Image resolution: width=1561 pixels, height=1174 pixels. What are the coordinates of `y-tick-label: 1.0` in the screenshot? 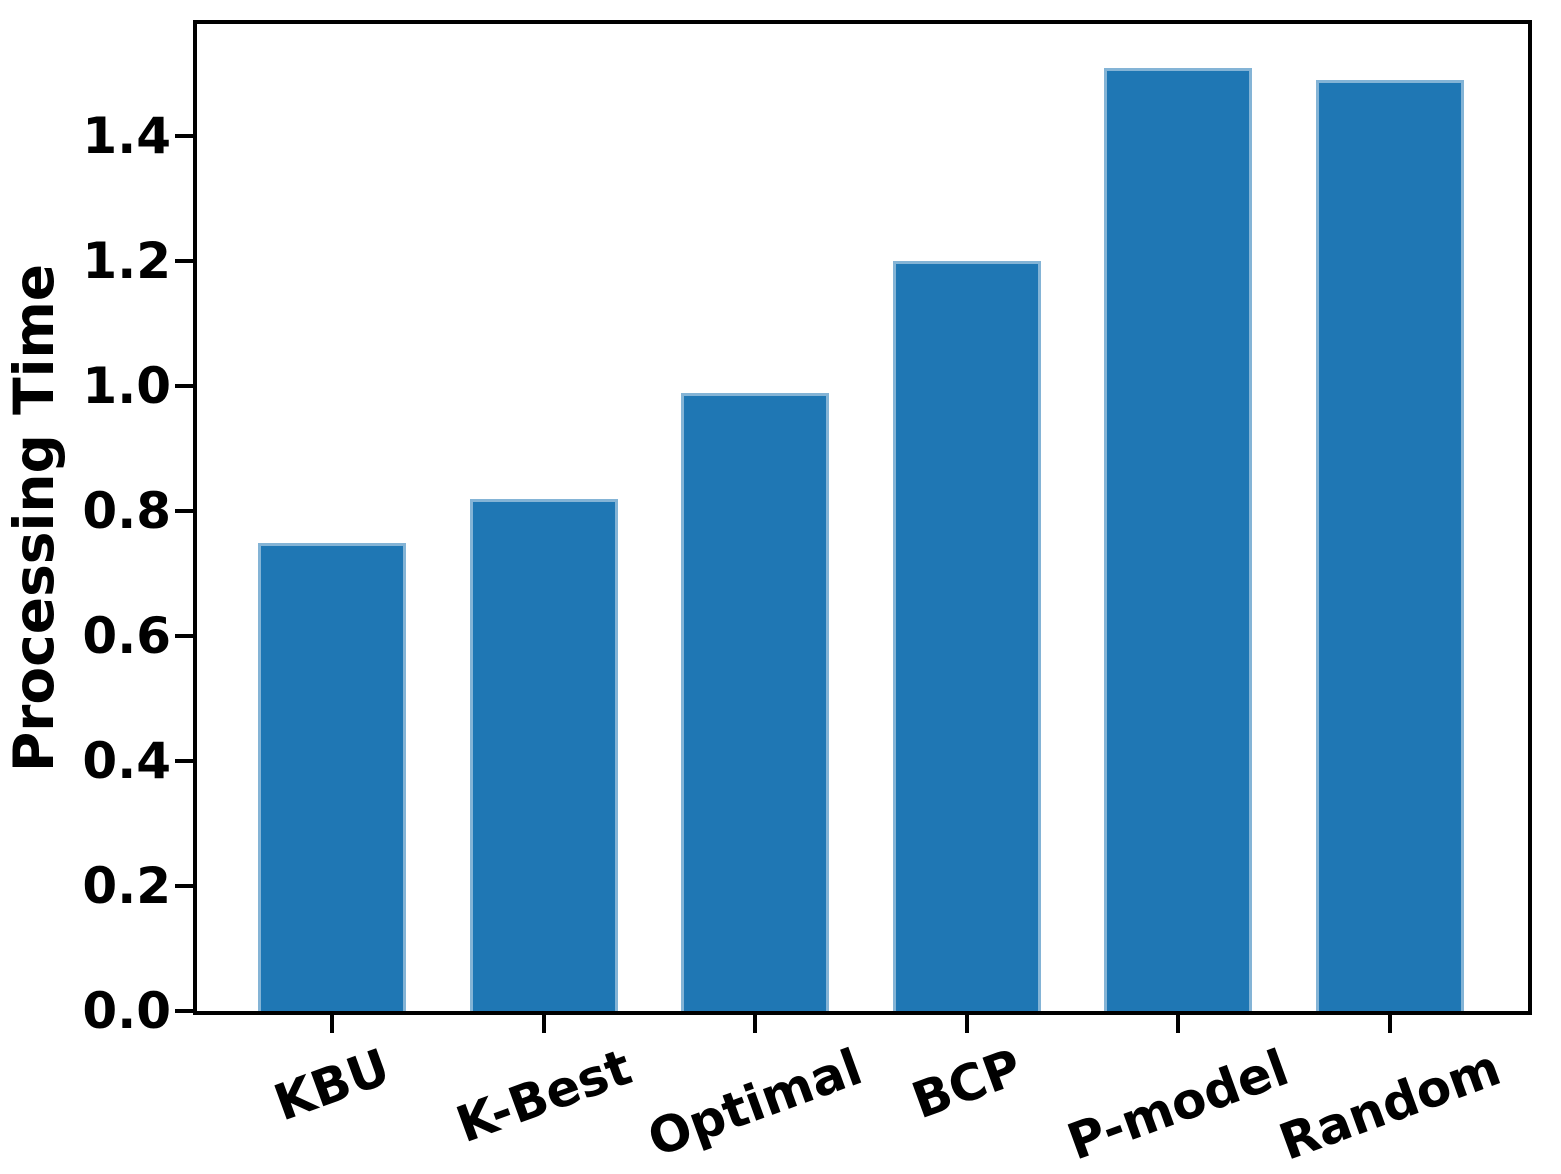 It's located at (126, 386).